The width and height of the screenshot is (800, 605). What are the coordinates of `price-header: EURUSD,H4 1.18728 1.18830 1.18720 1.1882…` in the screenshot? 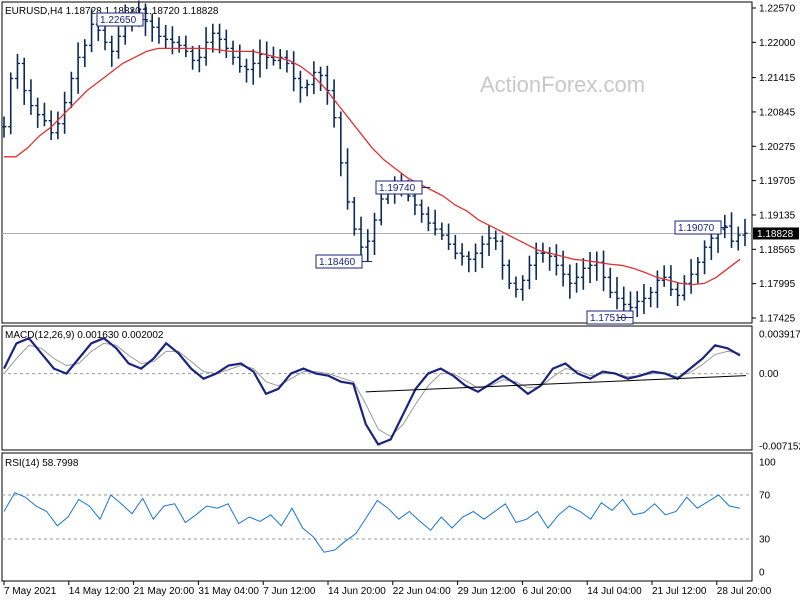 It's located at (112, 11).